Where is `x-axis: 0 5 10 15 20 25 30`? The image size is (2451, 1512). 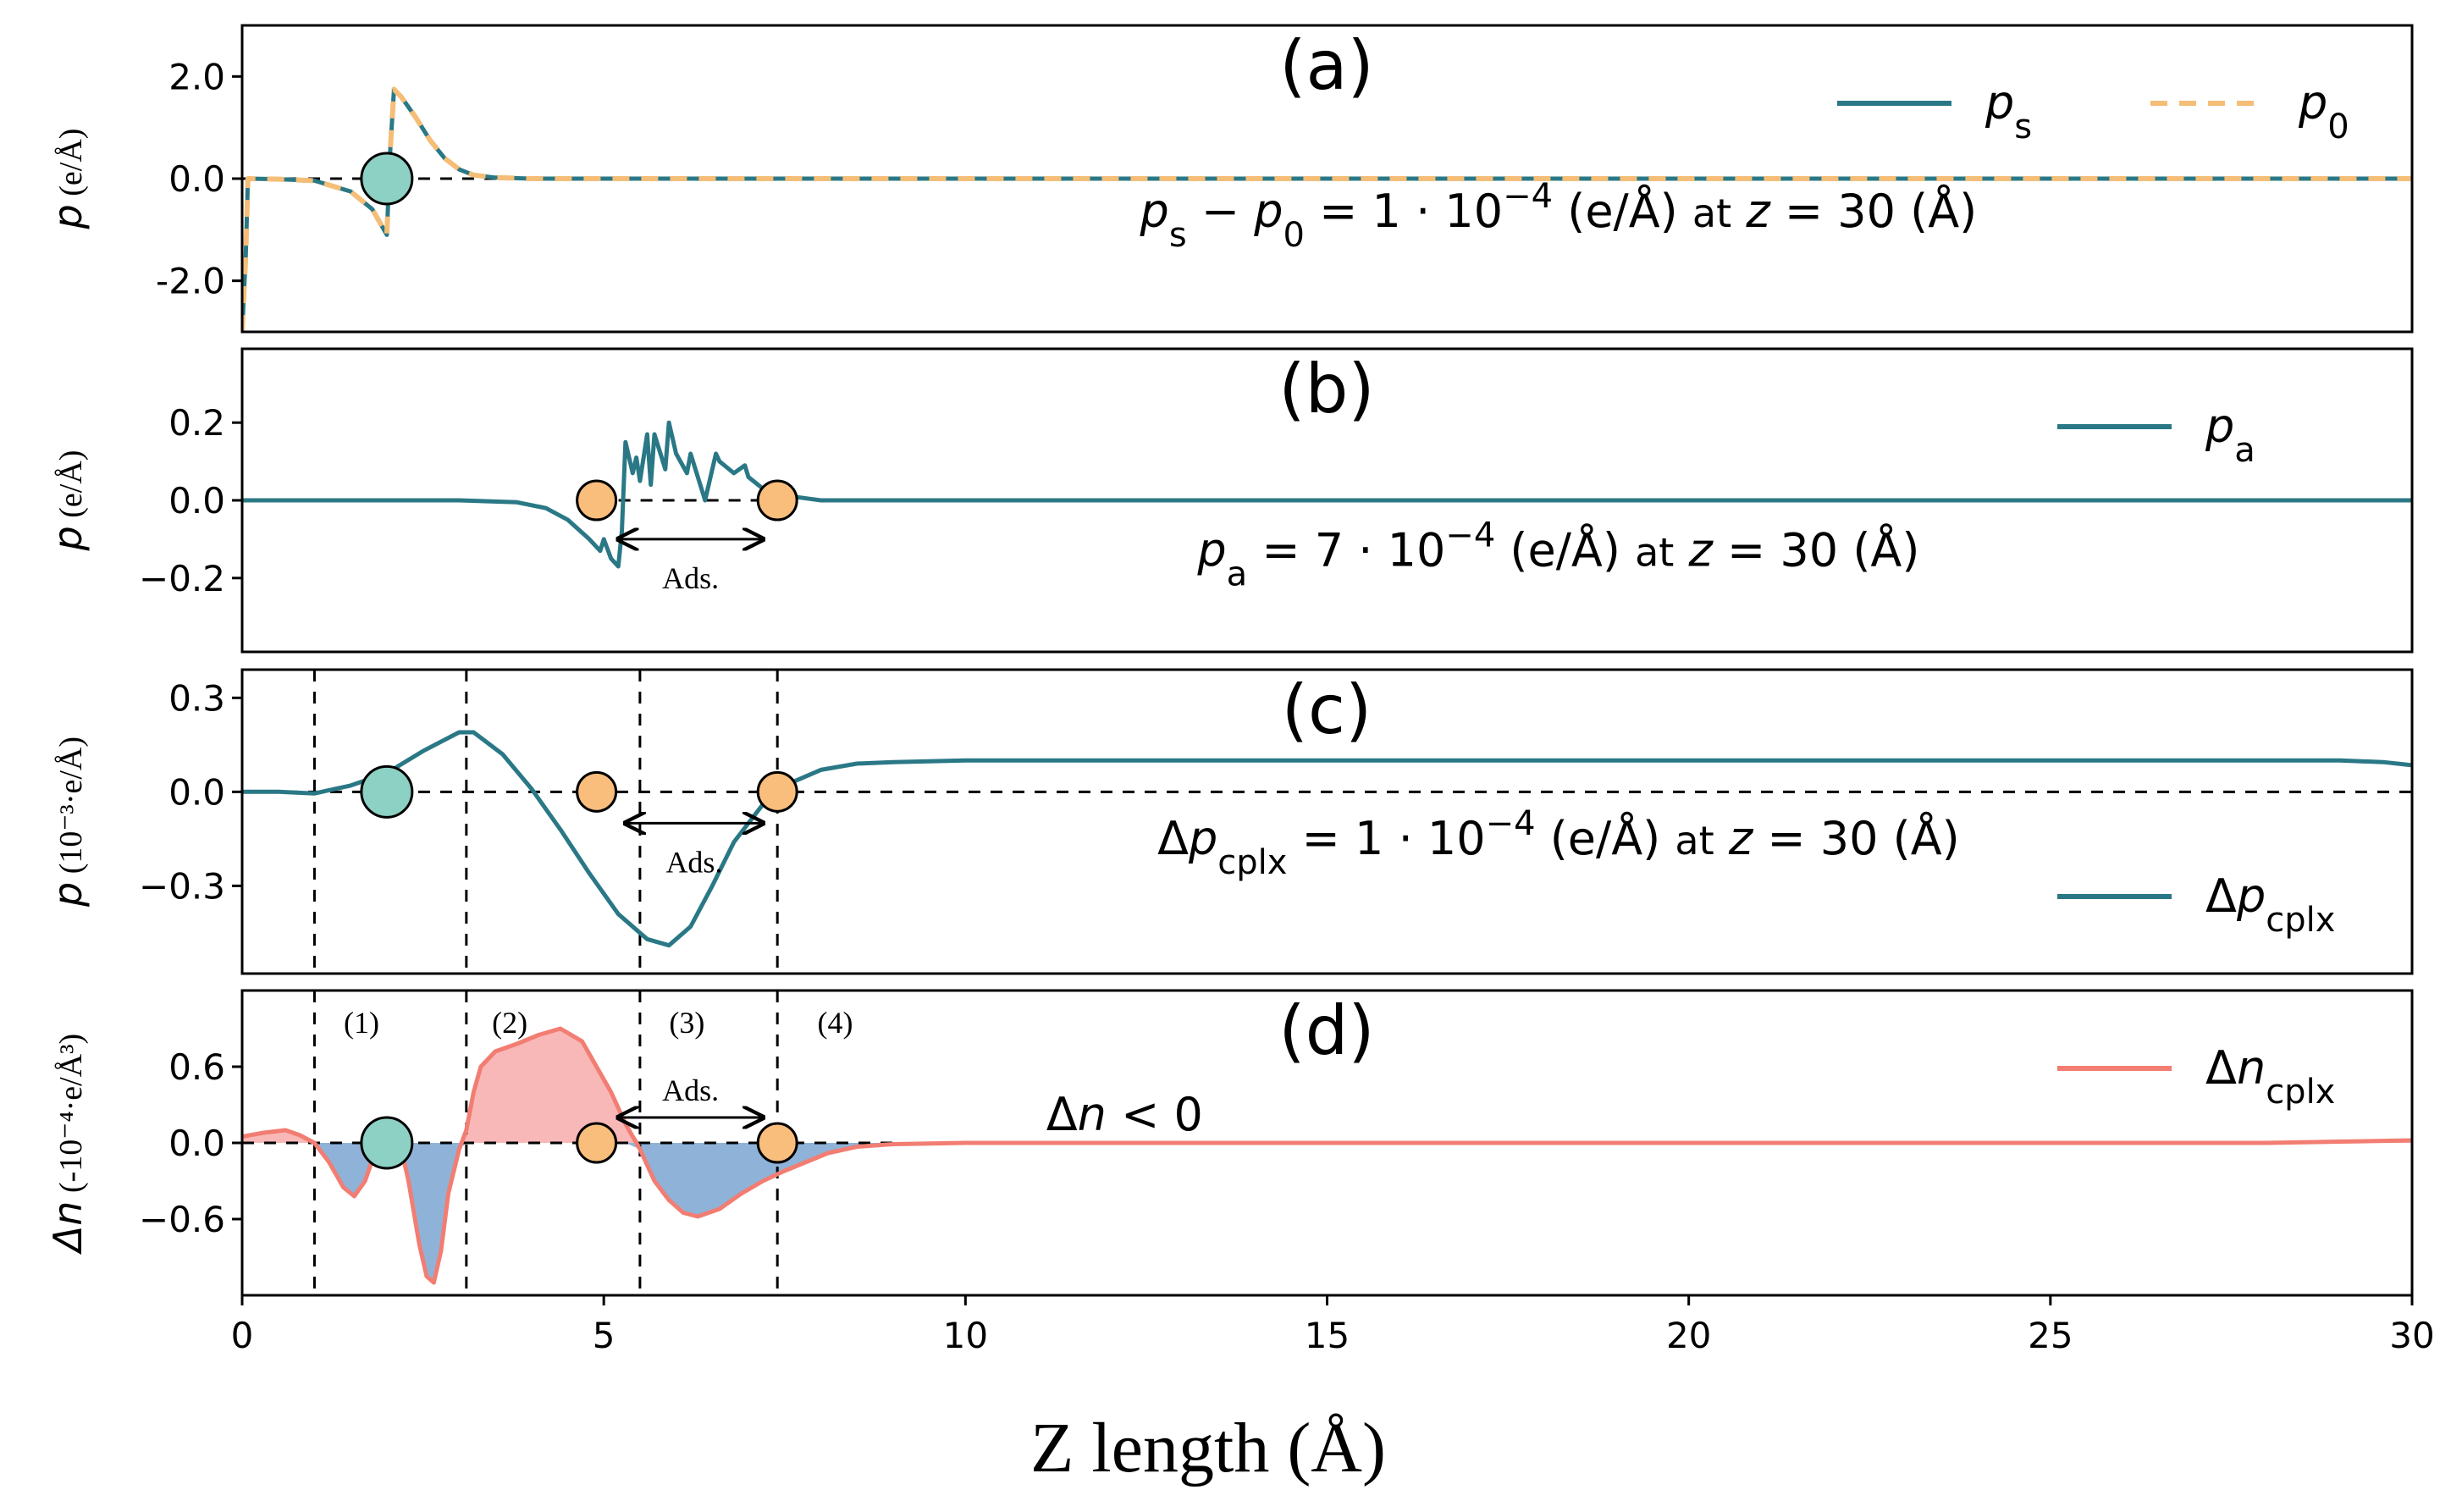 x-axis: 0 5 10 15 20 25 30 is located at coordinates (1333, 1325).